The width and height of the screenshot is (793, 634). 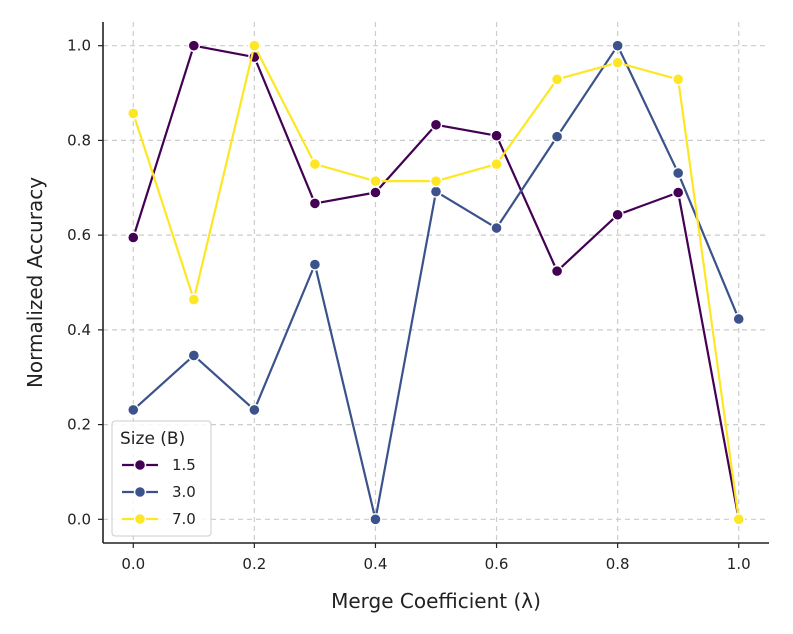 I want to click on y-tick-label: 1.0, so click(x=79, y=46).